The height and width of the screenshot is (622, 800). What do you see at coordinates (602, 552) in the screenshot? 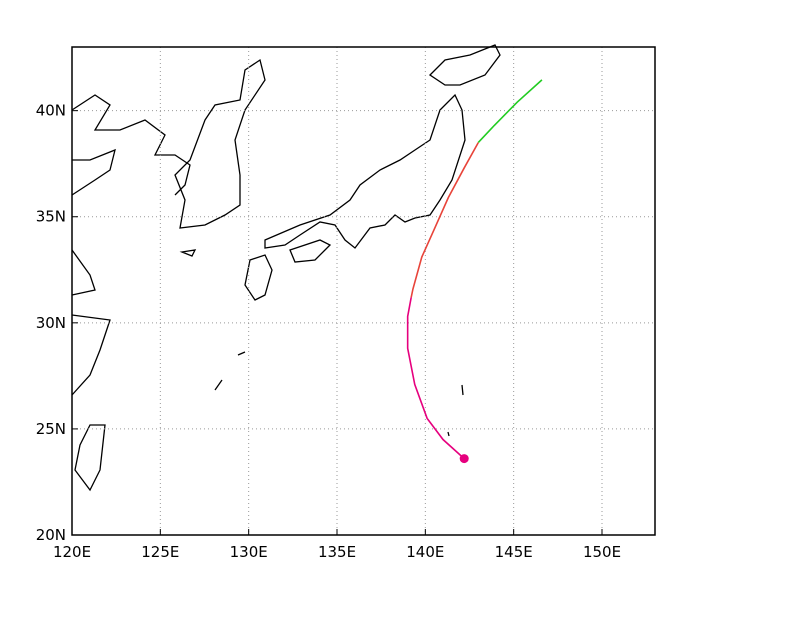
I see `x-tick-label: 150E` at bounding box center [602, 552].